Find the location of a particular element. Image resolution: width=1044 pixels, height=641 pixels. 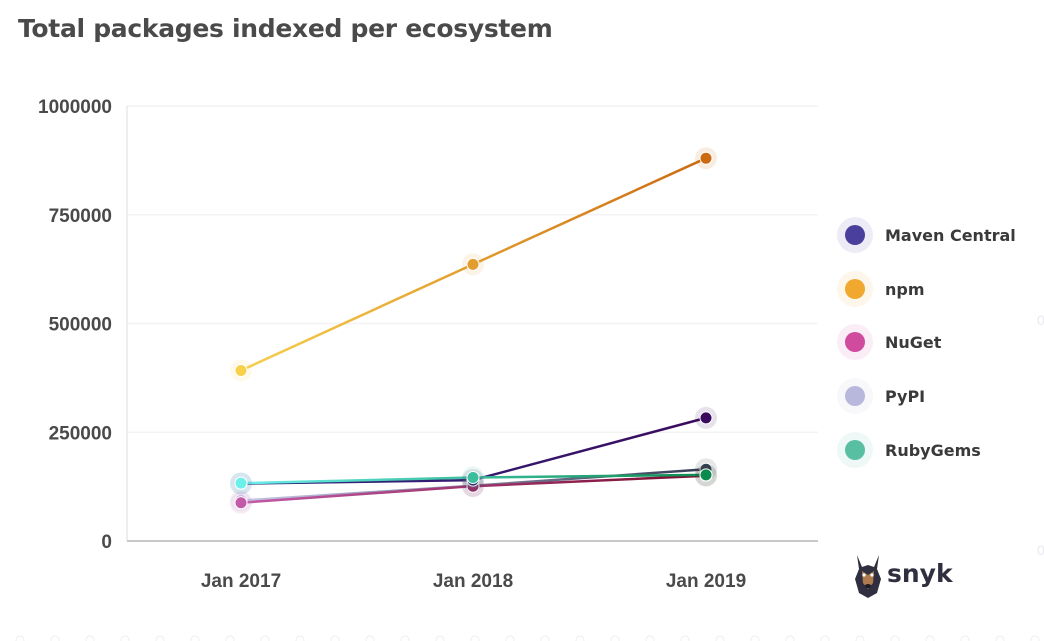

legend-label: npm is located at coordinates (905, 289).